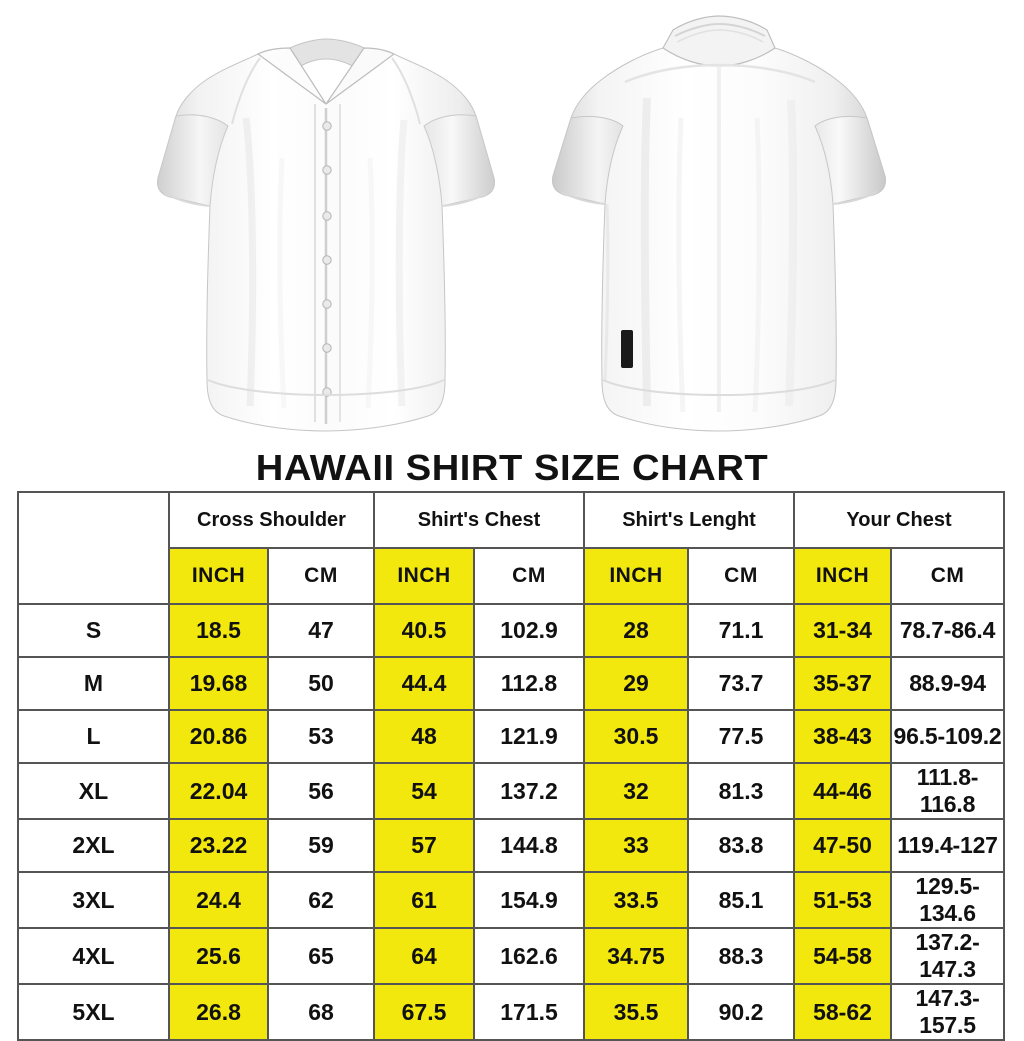 Image resolution: width=1024 pixels, height=1041 pixels. What do you see at coordinates (636, 1012) in the screenshot?
I see `cell-shirts-lenght-inch: 35.5` at bounding box center [636, 1012].